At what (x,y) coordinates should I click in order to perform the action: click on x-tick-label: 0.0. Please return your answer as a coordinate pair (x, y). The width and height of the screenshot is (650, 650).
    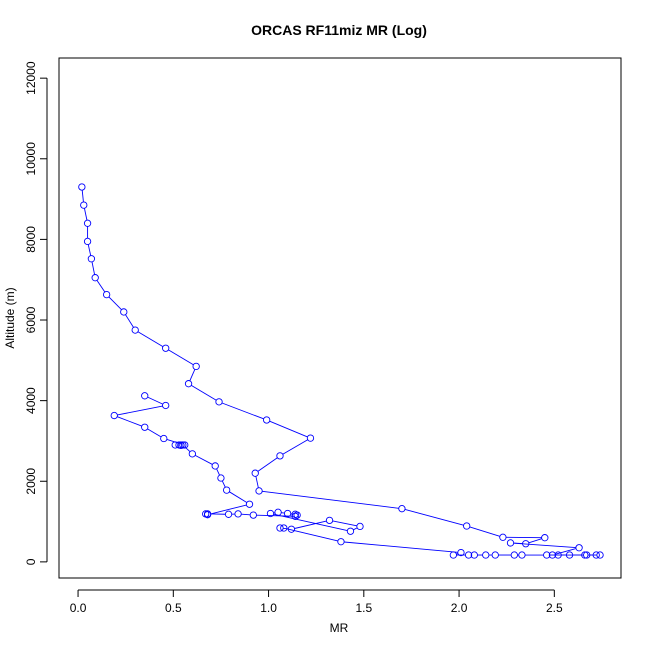
    Looking at the image, I should click on (78, 608).